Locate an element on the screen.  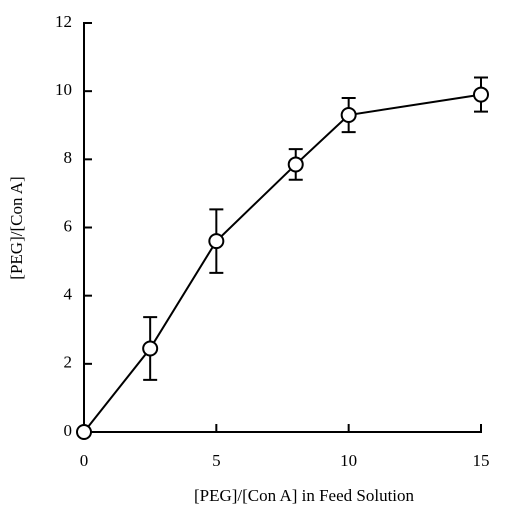
y-tick-label: 2 is located at coordinates (68, 362).